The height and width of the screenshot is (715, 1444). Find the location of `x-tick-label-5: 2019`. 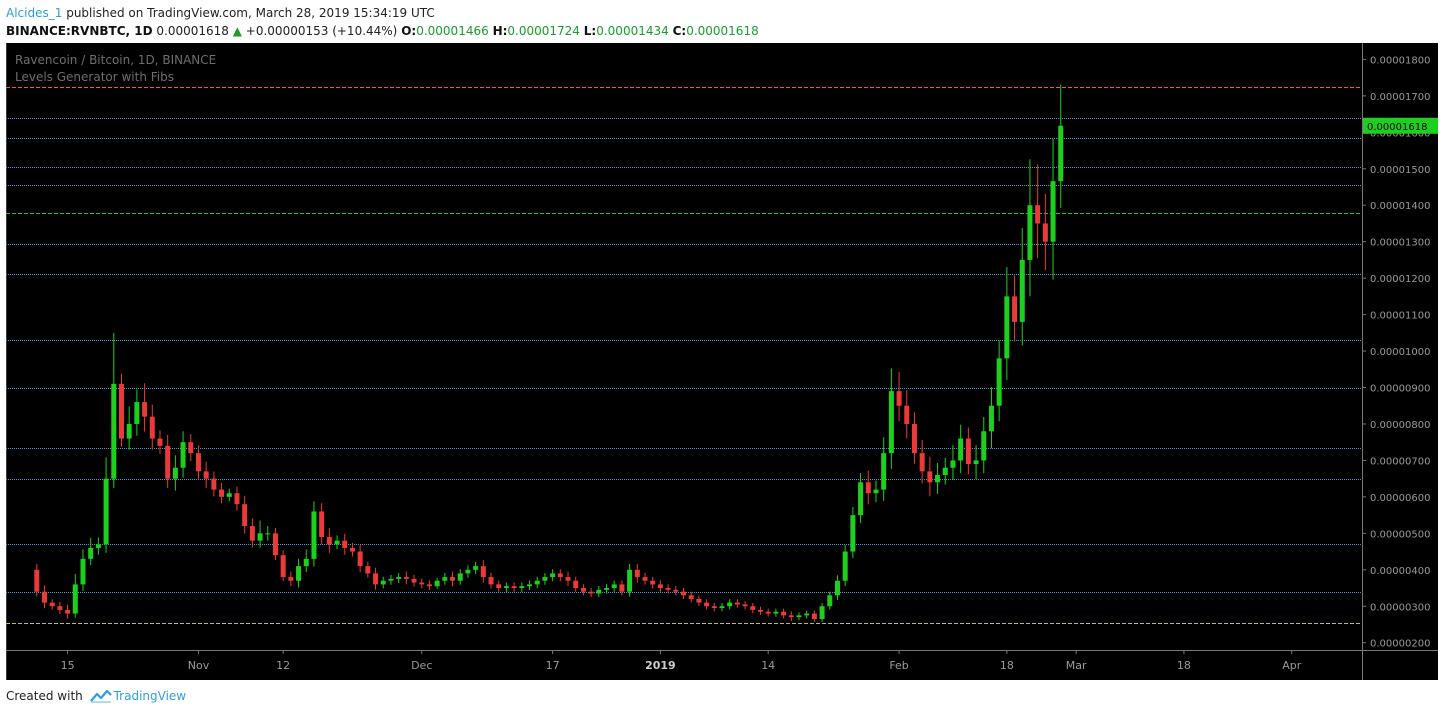

x-tick-label-5: 2019 is located at coordinates (660, 665).